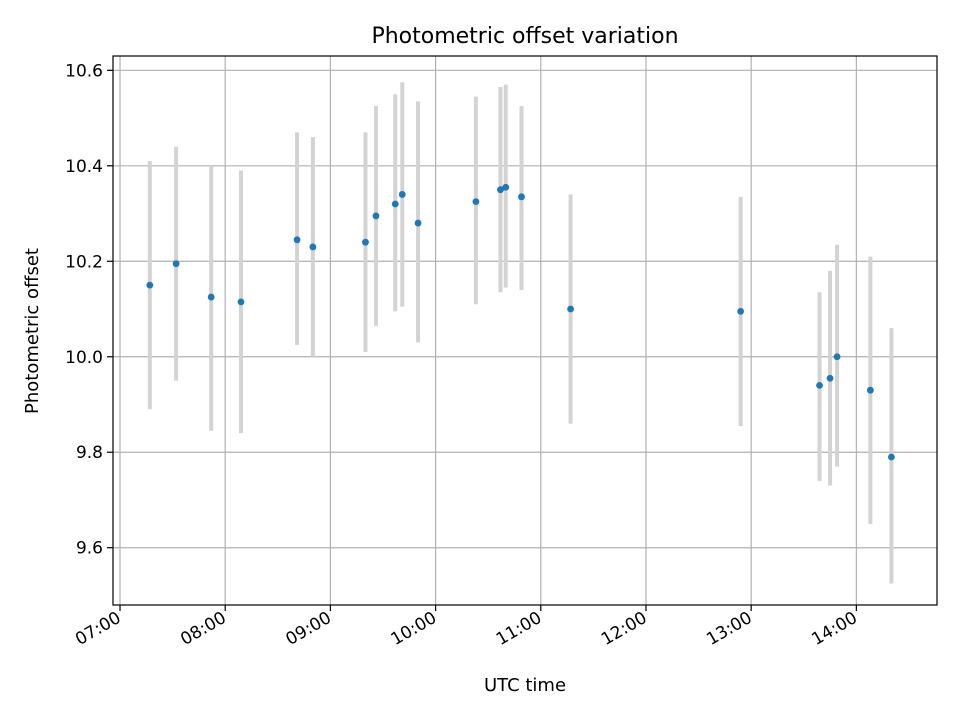  What do you see at coordinates (89, 453) in the screenshot?
I see `y-tick-label: 9.8` at bounding box center [89, 453].